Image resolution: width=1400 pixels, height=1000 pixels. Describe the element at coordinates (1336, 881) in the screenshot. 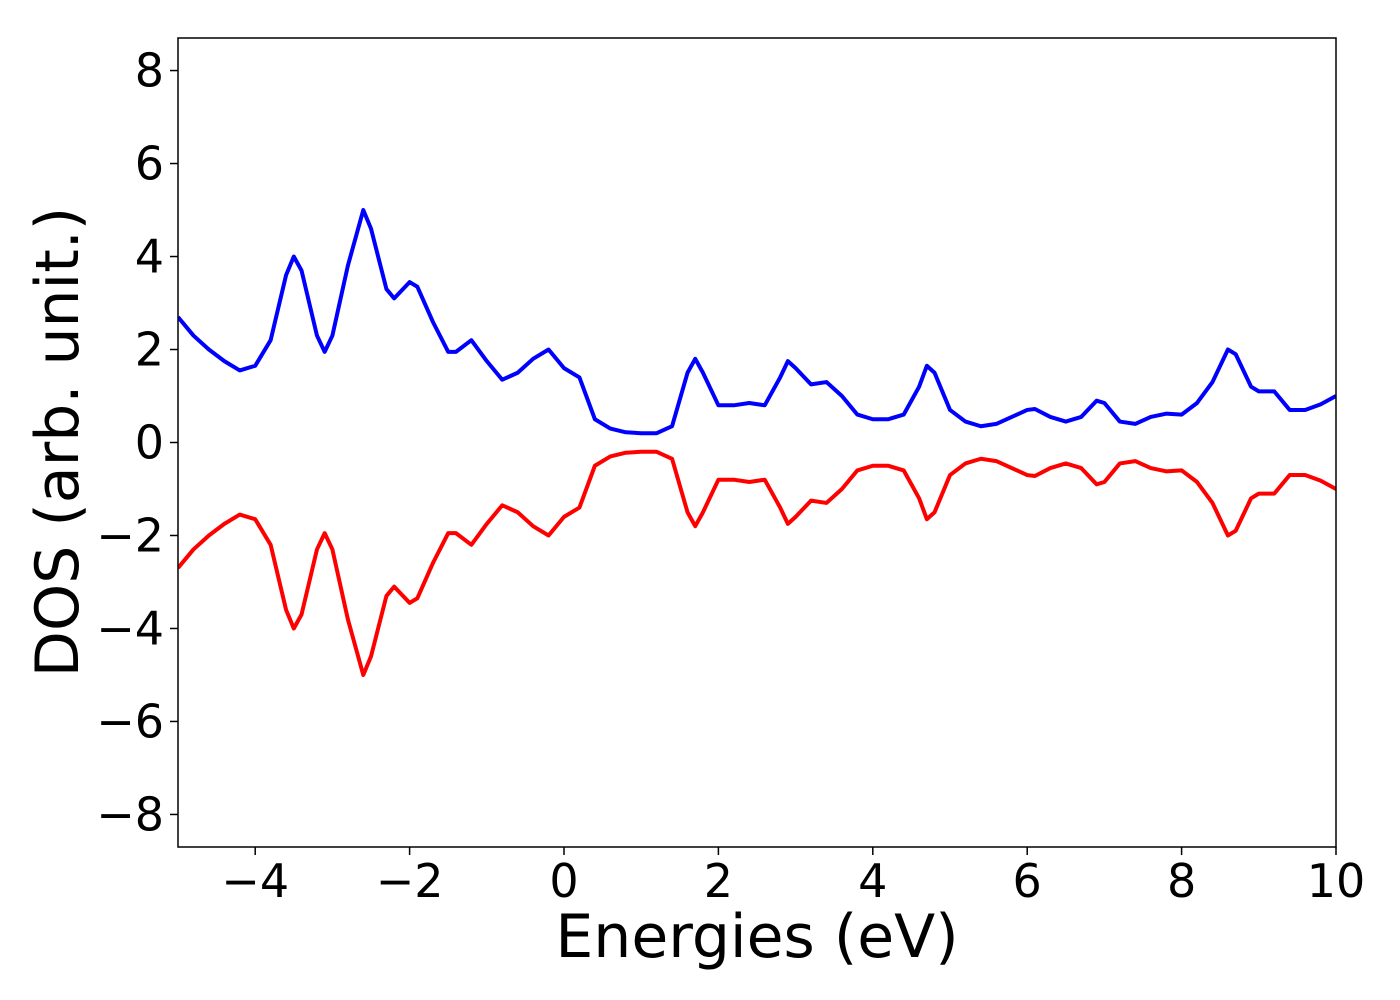

I see `x-tick-label: 10` at that location.